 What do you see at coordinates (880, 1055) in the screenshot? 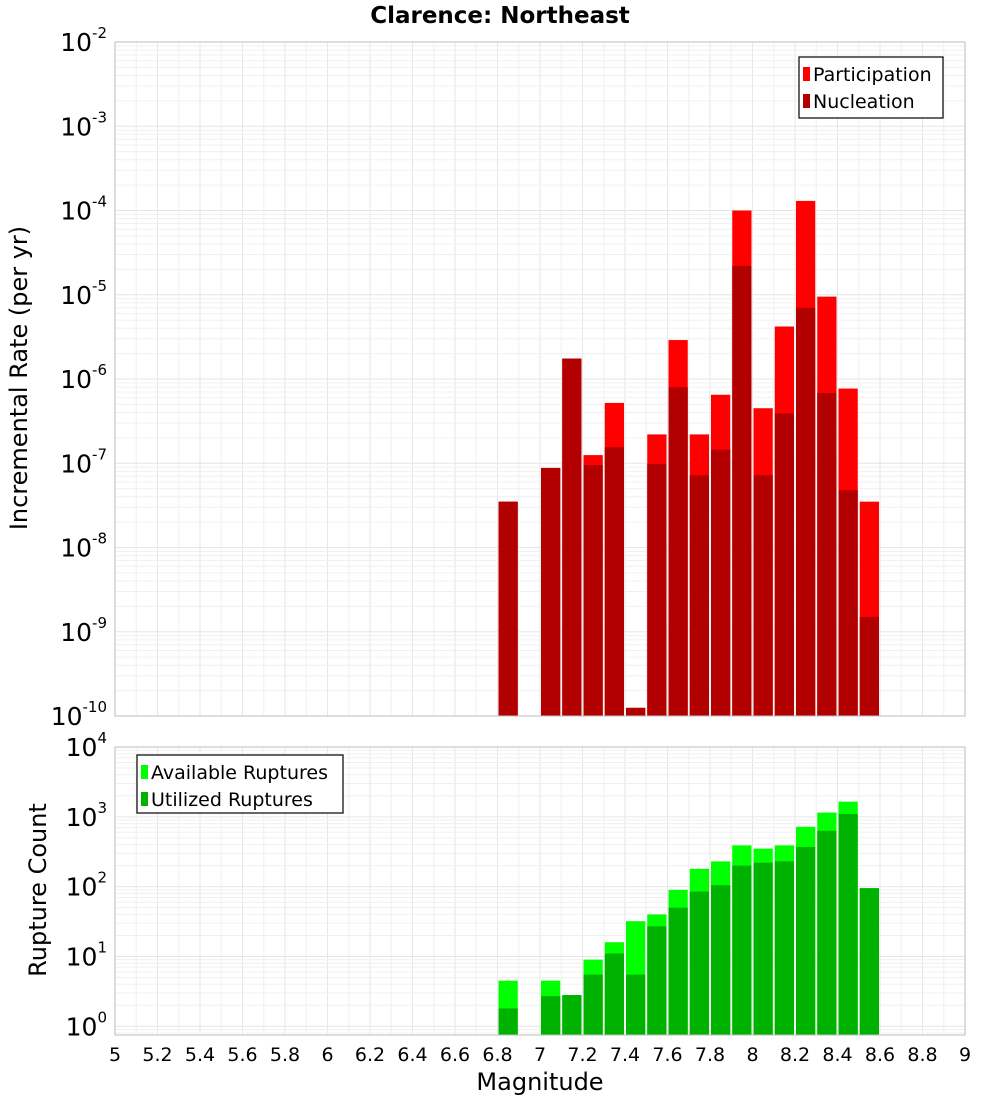
I see `x-tick-label: 8.6` at bounding box center [880, 1055].